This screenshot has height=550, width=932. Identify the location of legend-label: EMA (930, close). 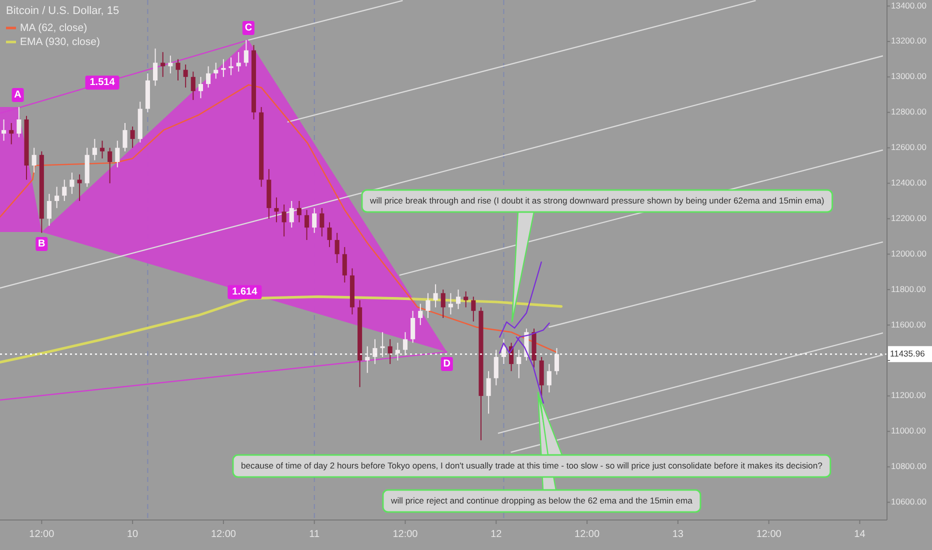
(60, 42).